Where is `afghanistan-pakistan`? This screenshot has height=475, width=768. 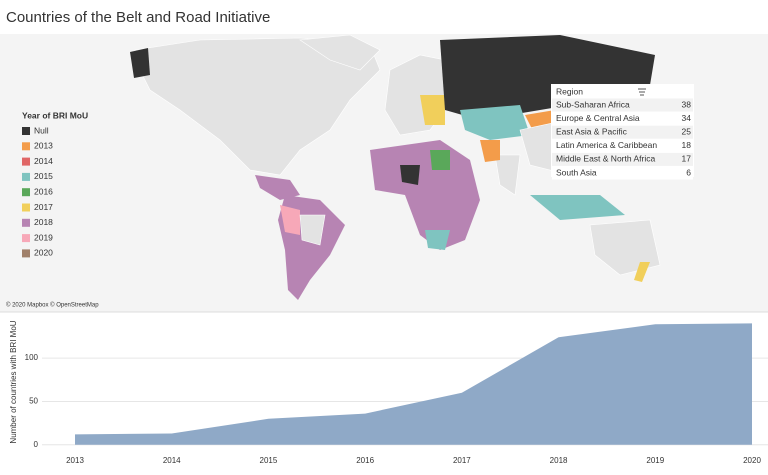 afghanistan-pakistan is located at coordinates (490, 151).